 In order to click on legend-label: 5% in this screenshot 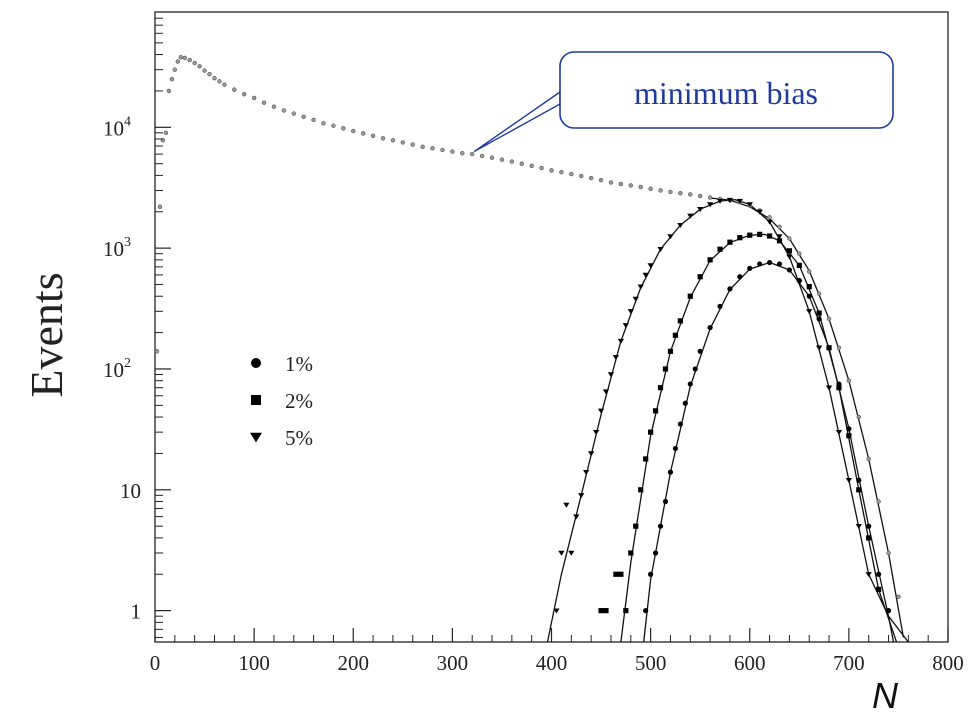, I will do `click(299, 438)`.